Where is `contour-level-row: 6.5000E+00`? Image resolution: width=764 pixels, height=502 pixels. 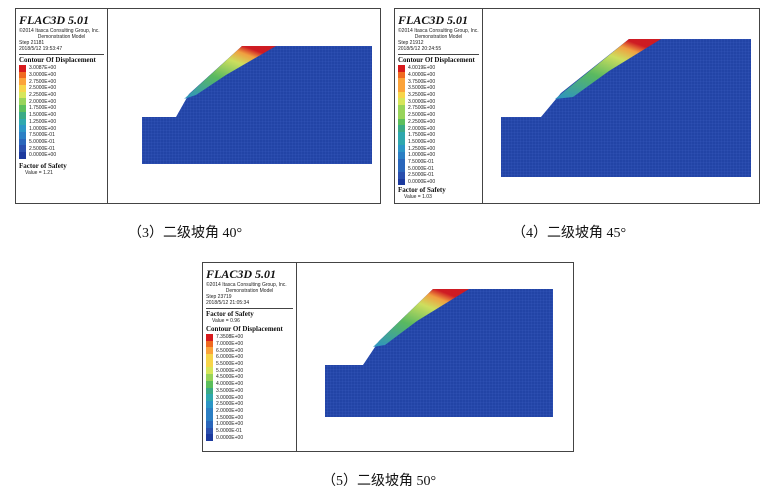
contour-level-row: 6.5000E+00 is located at coordinates (249, 351).